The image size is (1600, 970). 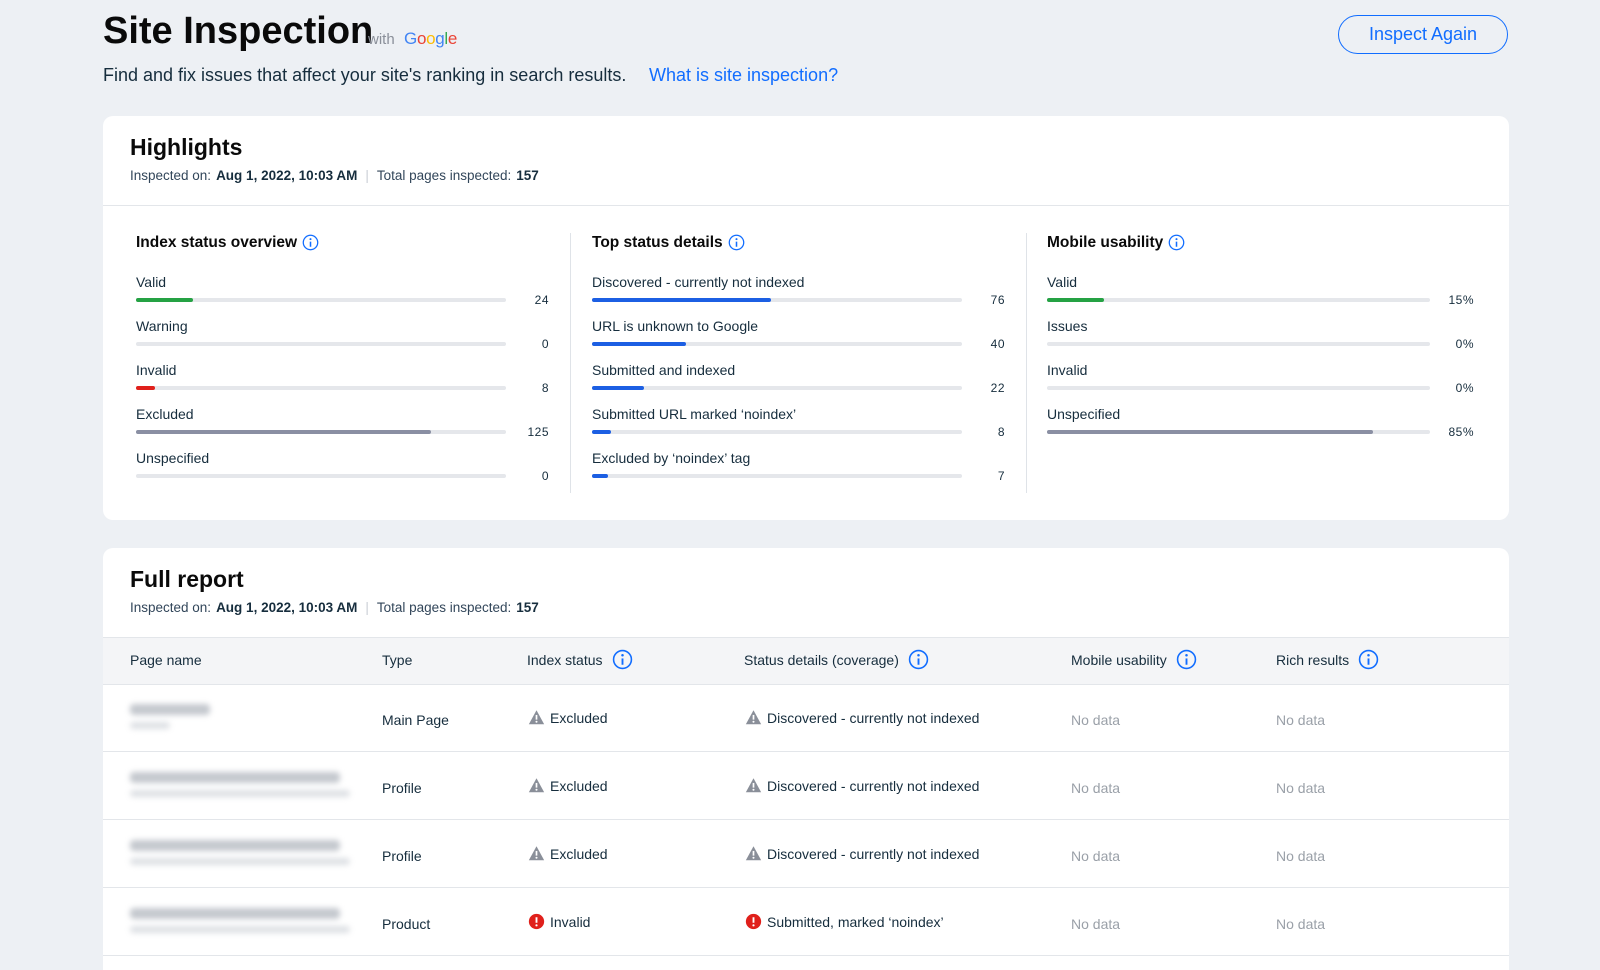 I want to click on item-label: Excluded by ‘noindex’ tag, so click(x=671, y=458).